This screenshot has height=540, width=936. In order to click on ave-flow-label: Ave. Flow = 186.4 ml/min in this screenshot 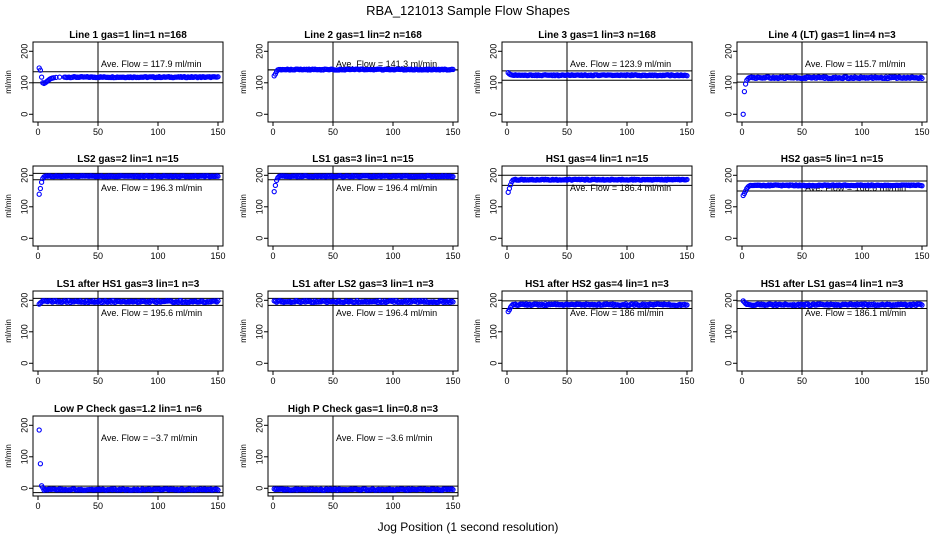, I will do `click(620, 188)`.